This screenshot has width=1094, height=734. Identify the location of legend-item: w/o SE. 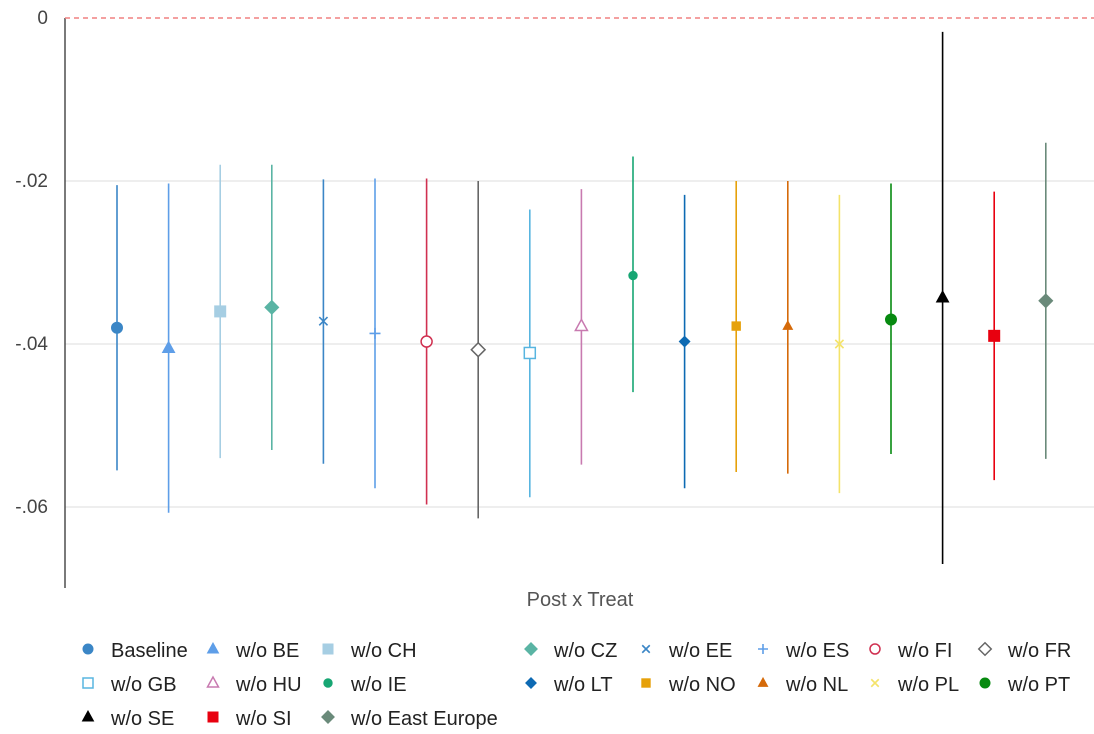
(127, 719).